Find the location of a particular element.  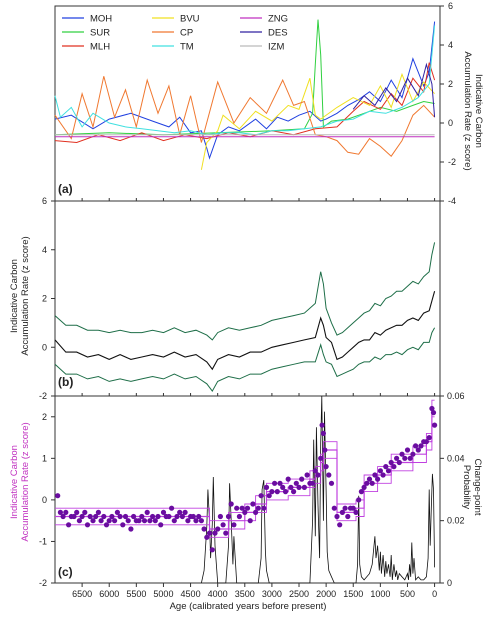

panel-b-ylabel-line-1: Indicative Carbon is located at coordinates (14, 296).